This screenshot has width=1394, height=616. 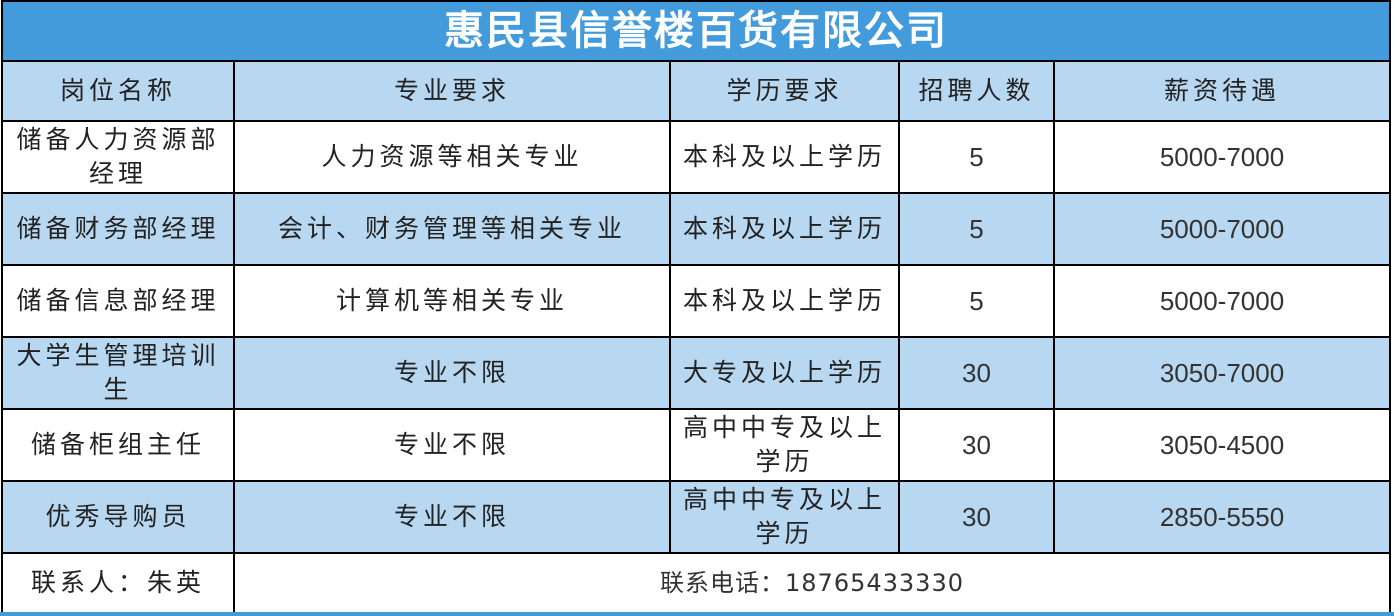 I want to click on position-cell: 储备财务部经理, so click(x=118, y=229).